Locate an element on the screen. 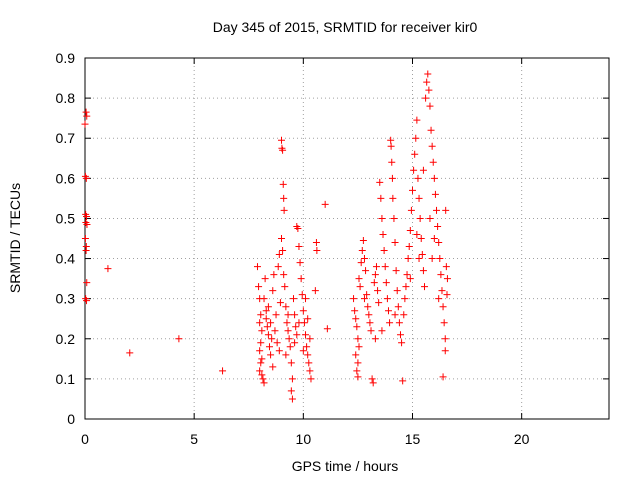  y-tick-label: 0.9 is located at coordinates (66, 58).